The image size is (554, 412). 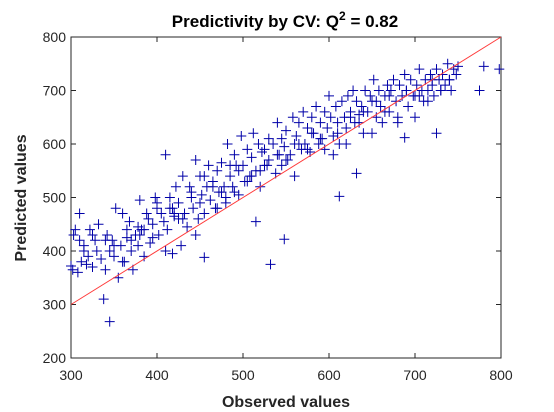 I want to click on x-tick-label: 300, so click(x=71, y=375).